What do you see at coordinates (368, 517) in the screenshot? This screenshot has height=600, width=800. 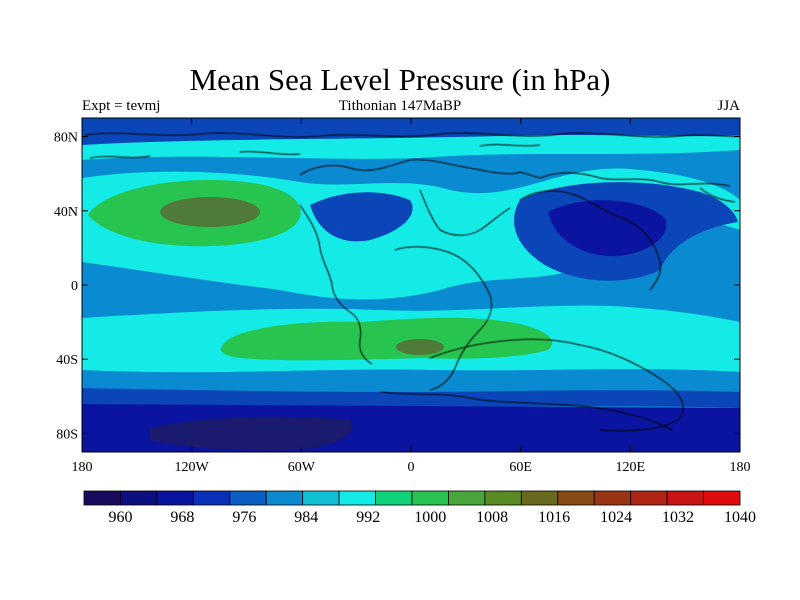 I see `colorbar-label: 992` at bounding box center [368, 517].